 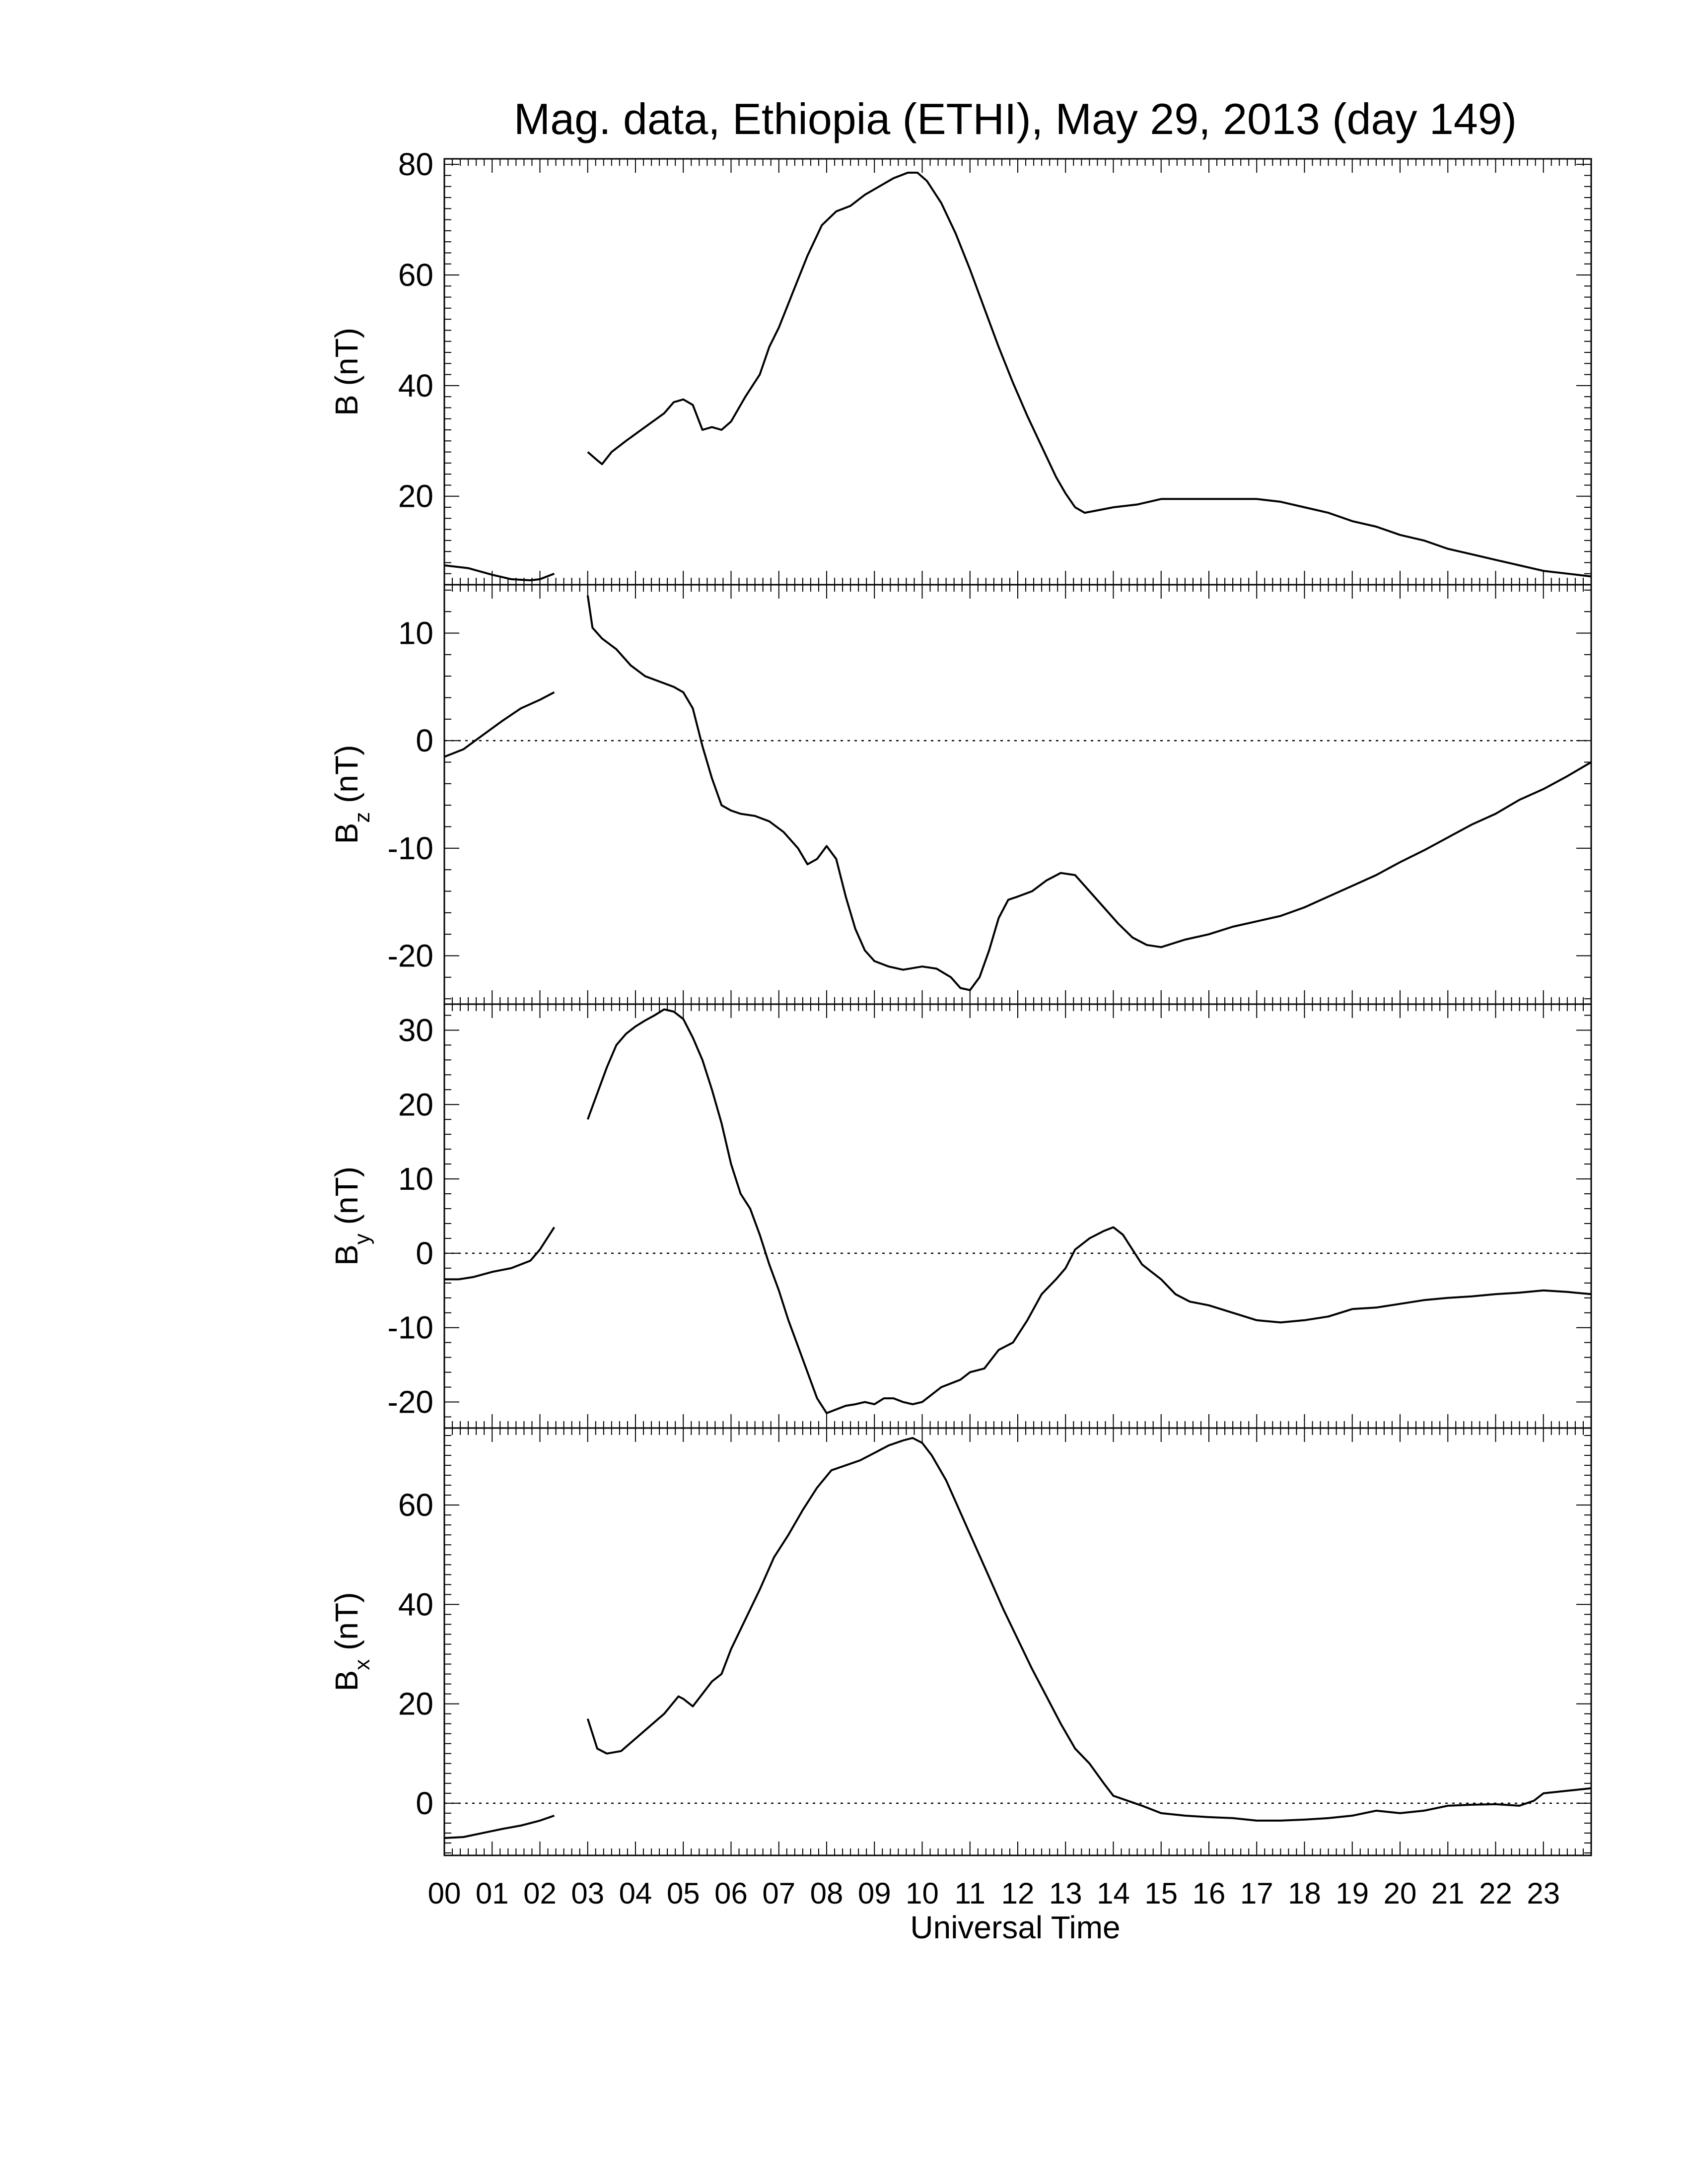 I want to click on x-tick-label: 13, so click(x=1065, y=1893).